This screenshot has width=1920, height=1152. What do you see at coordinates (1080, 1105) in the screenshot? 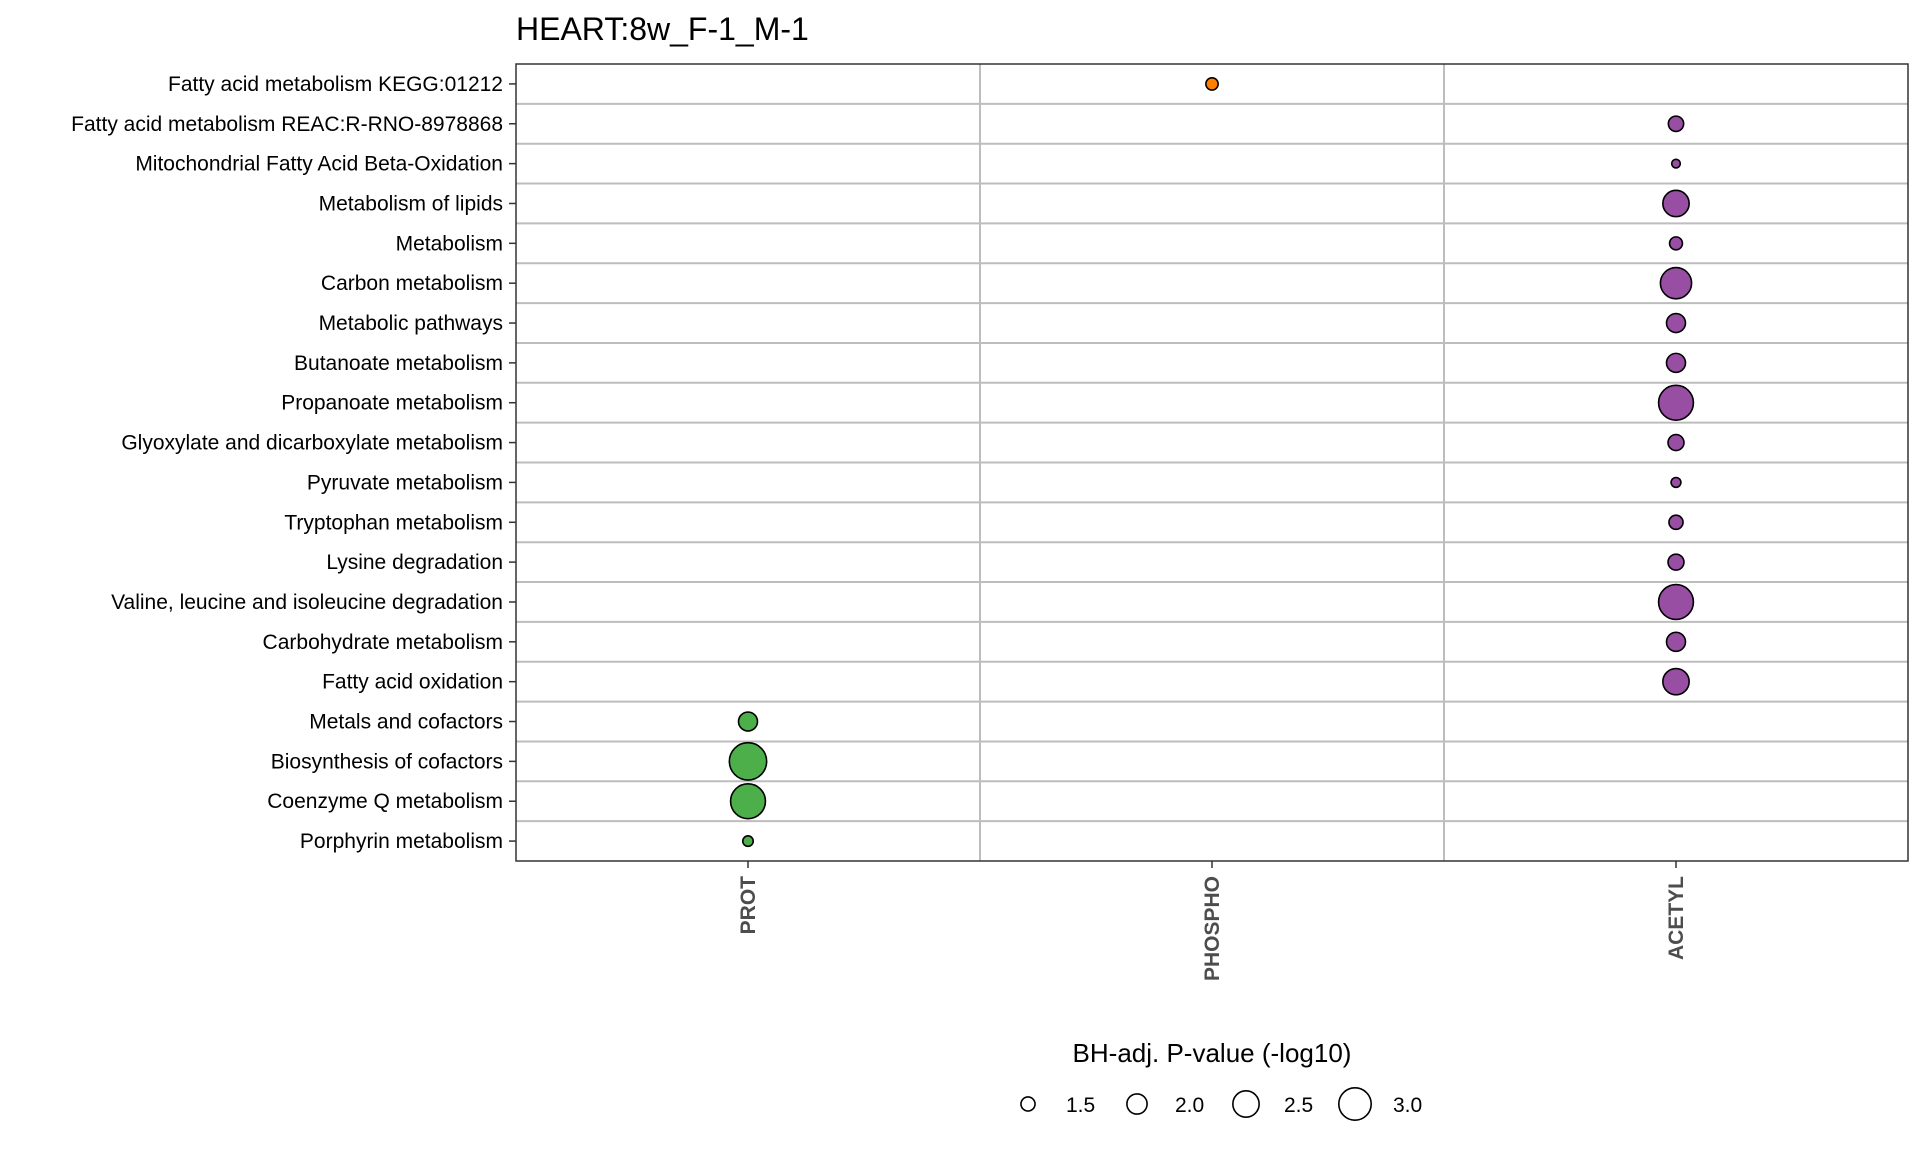
I see `legend-label: 1.5` at bounding box center [1080, 1105].